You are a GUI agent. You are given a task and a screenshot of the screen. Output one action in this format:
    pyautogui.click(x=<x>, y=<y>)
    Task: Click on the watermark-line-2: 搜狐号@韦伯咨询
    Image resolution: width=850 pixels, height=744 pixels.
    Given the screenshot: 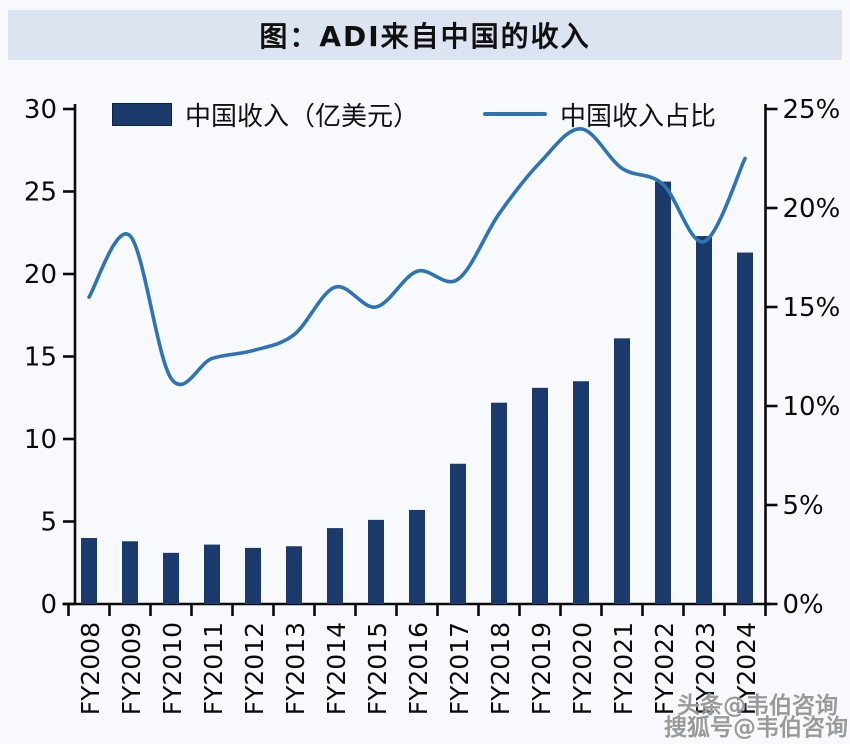 What is the action you would take?
    pyautogui.click(x=756, y=728)
    